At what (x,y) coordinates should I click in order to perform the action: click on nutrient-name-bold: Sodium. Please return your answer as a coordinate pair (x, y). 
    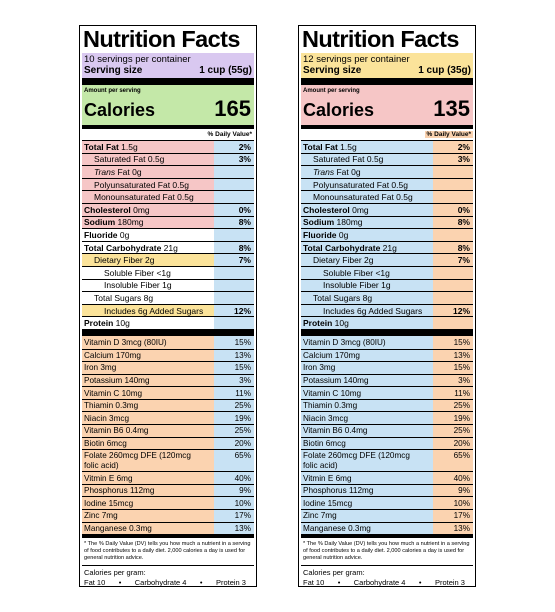
    Looking at the image, I should click on (319, 222).